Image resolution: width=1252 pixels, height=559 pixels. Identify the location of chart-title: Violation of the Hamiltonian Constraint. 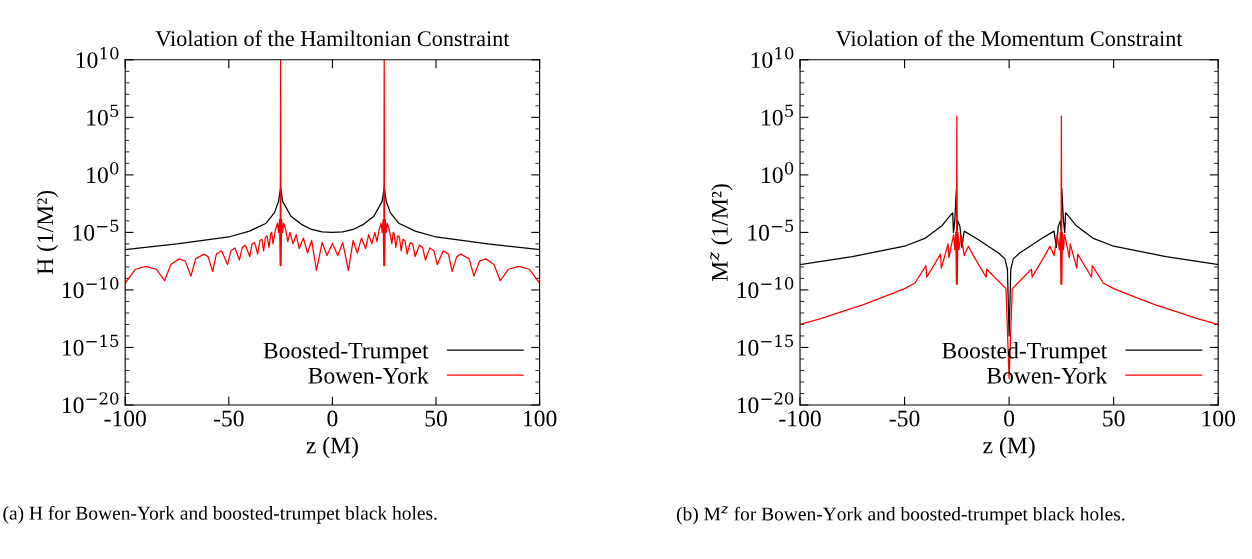
(332, 38).